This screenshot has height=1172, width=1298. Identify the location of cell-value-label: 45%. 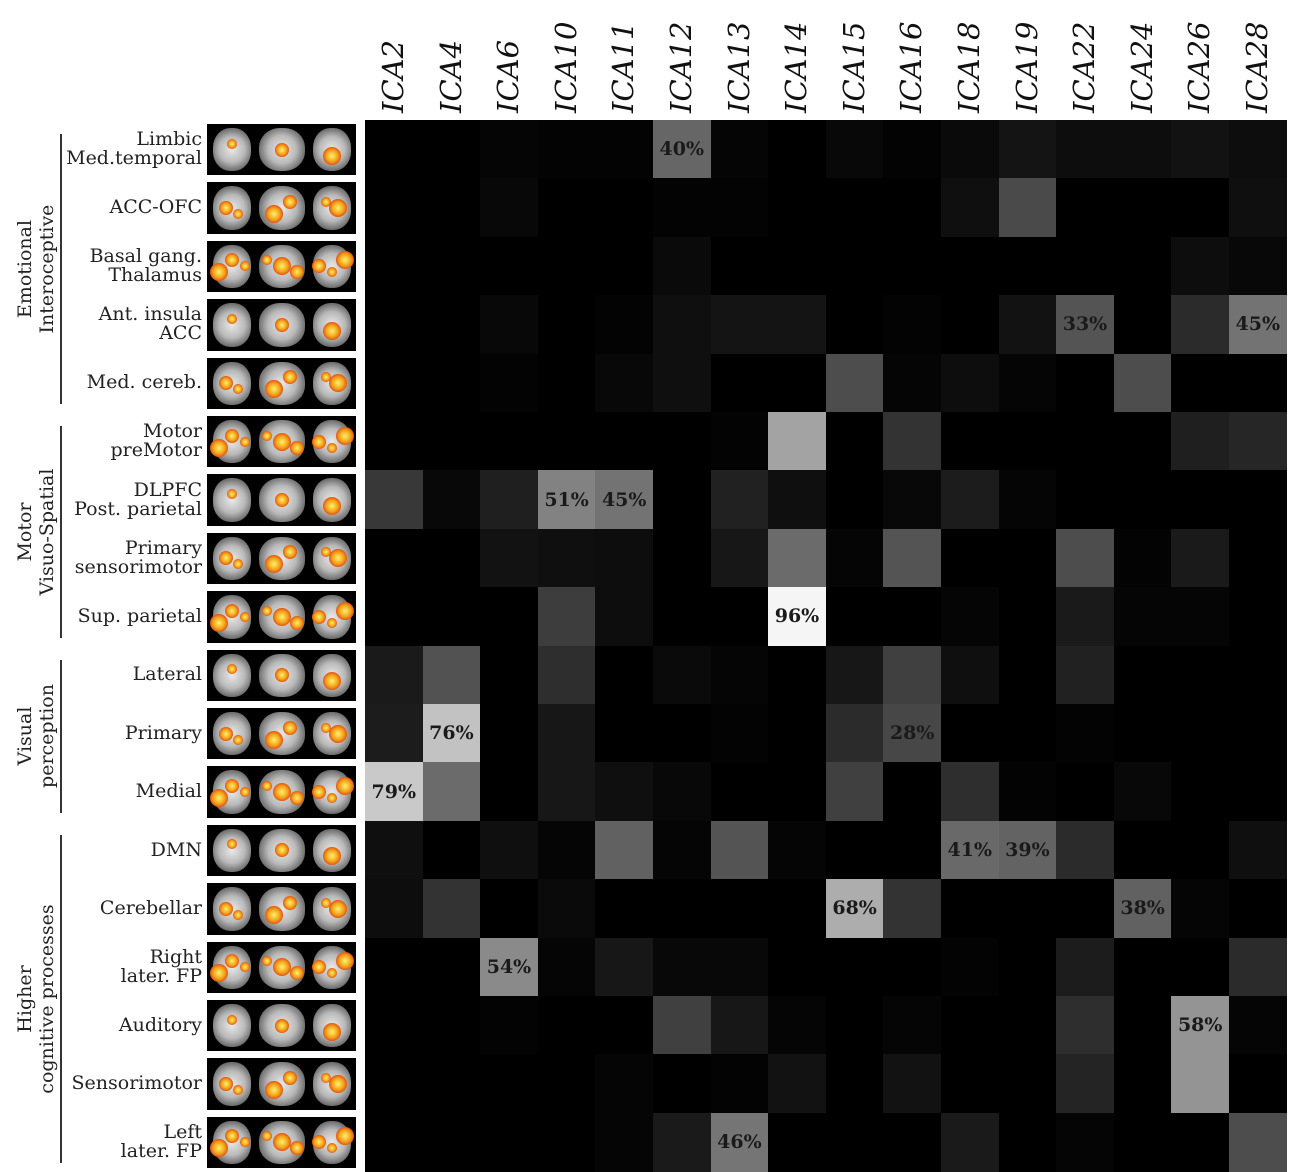
(1258, 324).